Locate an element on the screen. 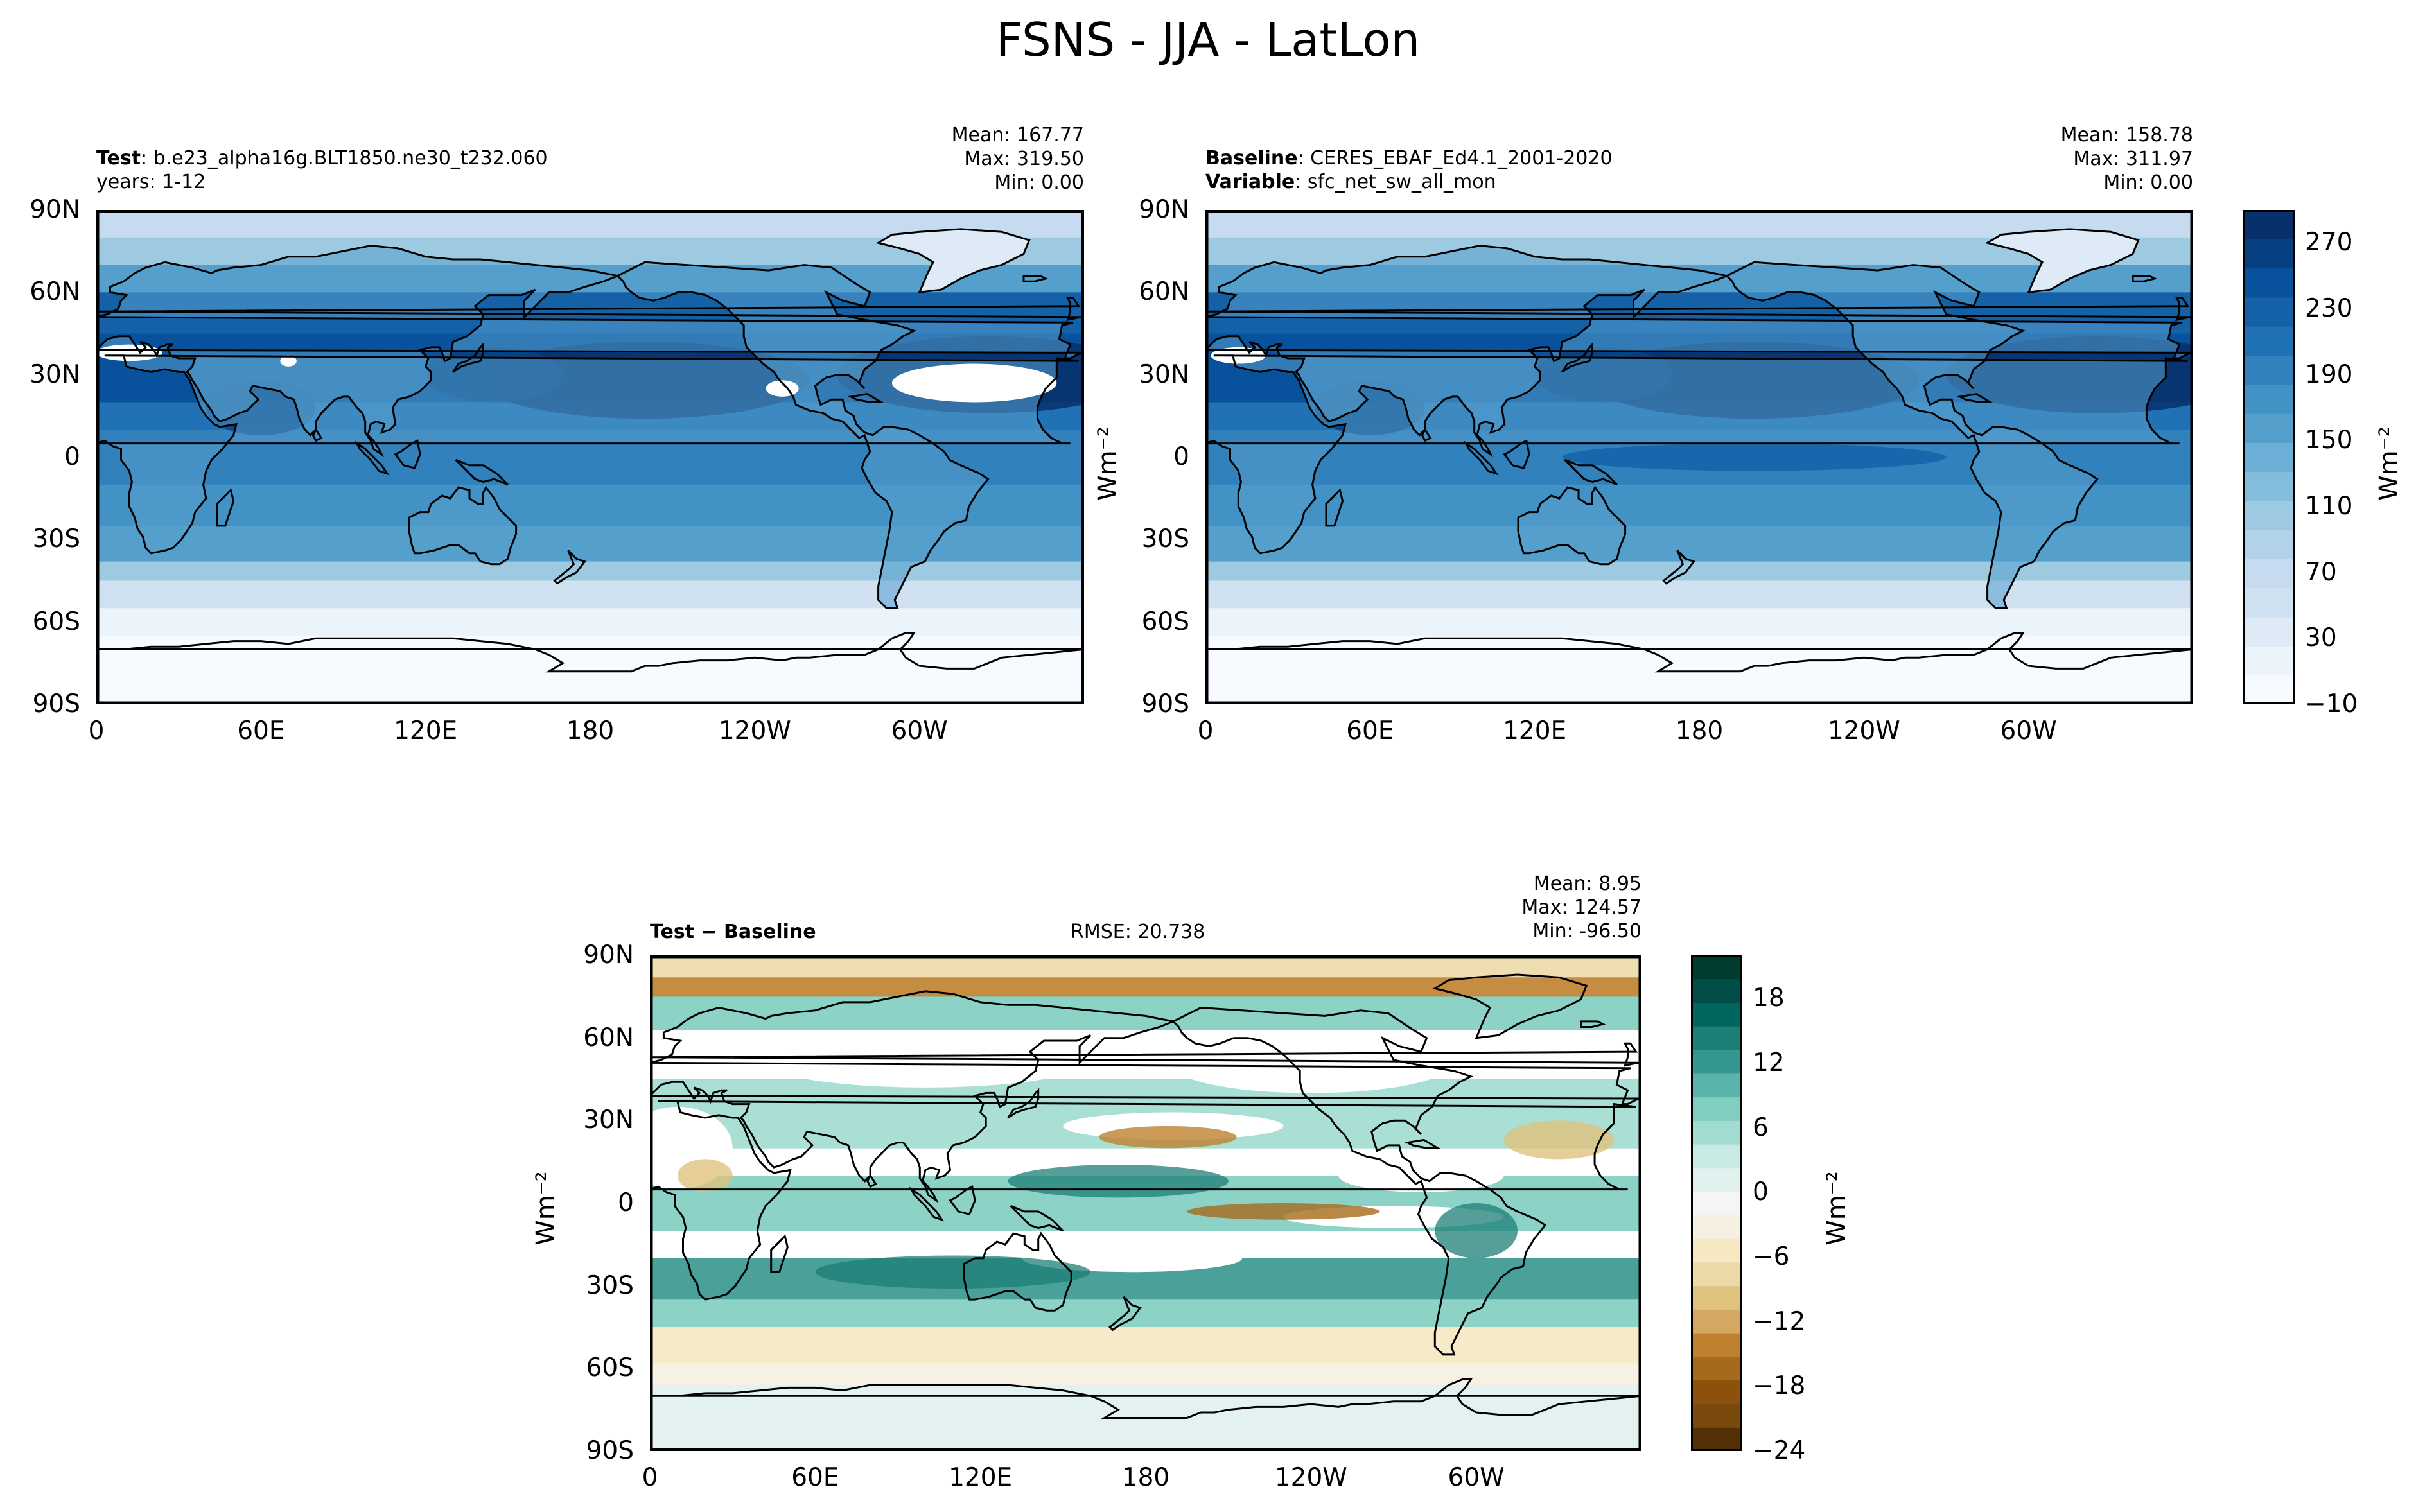 The height and width of the screenshot is (1512, 2416). baseline-map is located at coordinates (1699, 457).